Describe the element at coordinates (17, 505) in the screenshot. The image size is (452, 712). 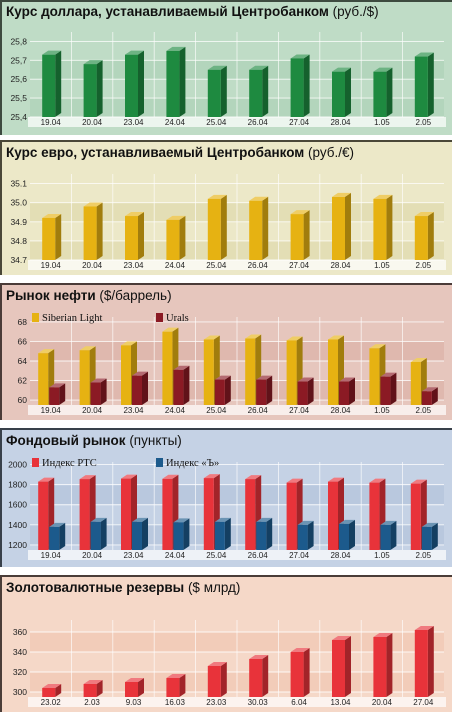
I see `panel-3-y-tick-label: 1600` at that location.